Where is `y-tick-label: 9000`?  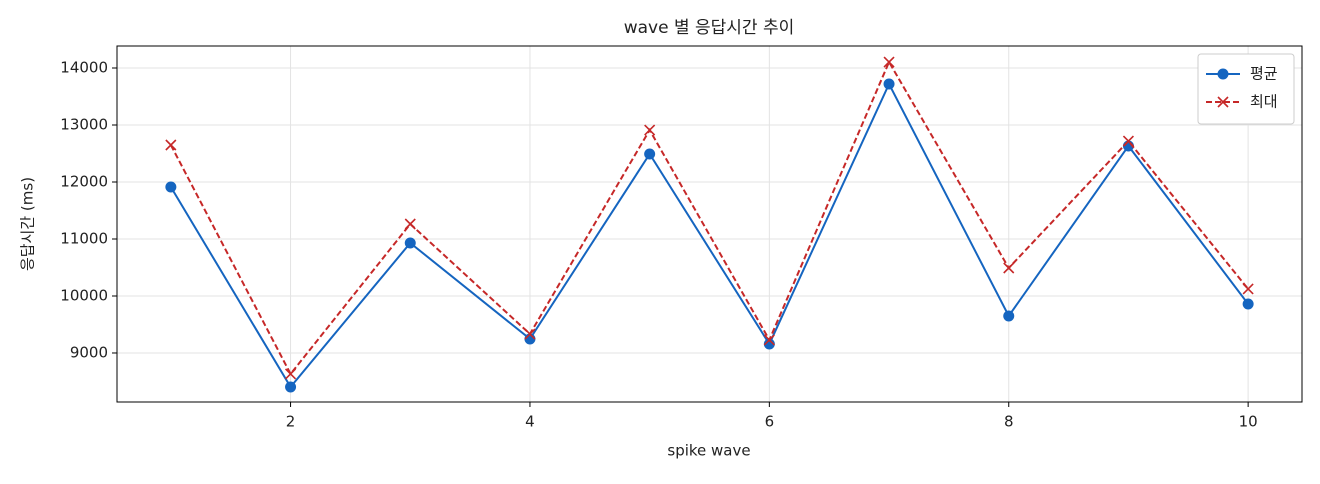 y-tick-label: 9000 is located at coordinates (89, 352).